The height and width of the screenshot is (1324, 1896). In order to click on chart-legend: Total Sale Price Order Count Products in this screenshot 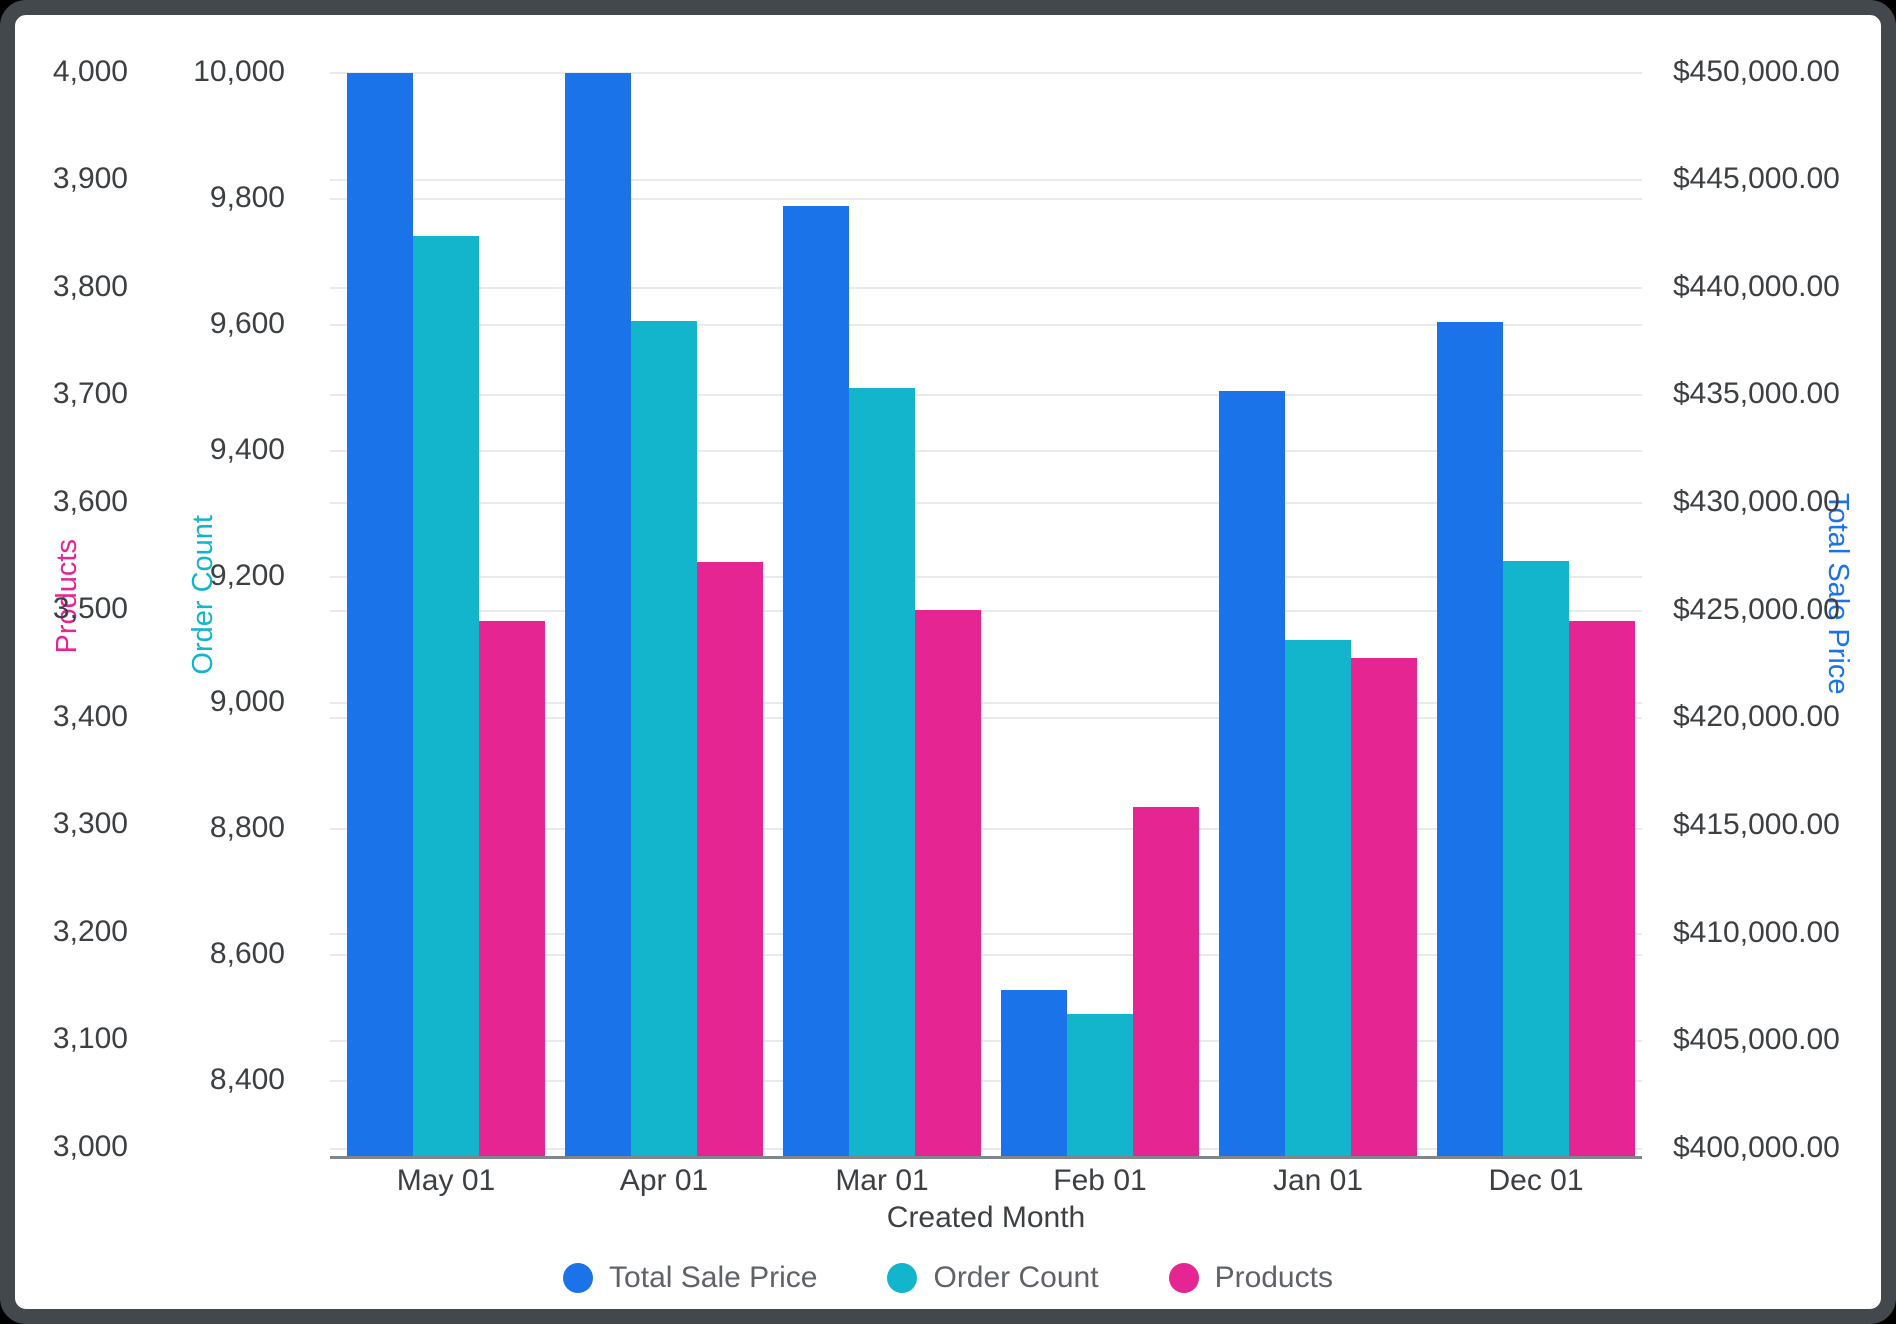, I will do `click(948, 1278)`.